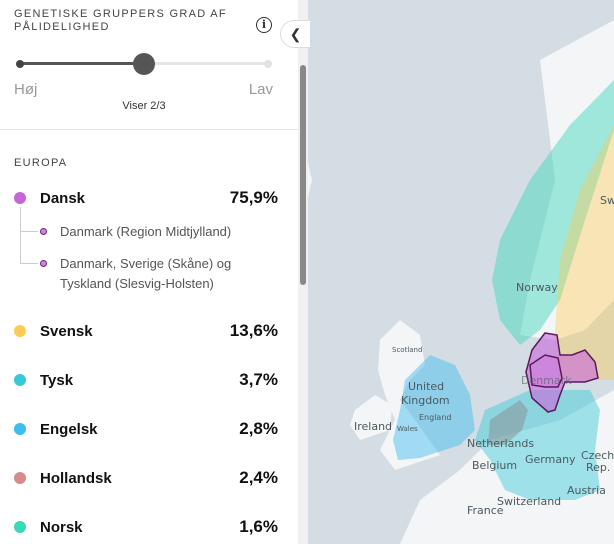 The width and height of the screenshot is (614, 544). I want to click on ancestry-group-hollandsk: Hollandsk 2,4%, so click(146, 478).